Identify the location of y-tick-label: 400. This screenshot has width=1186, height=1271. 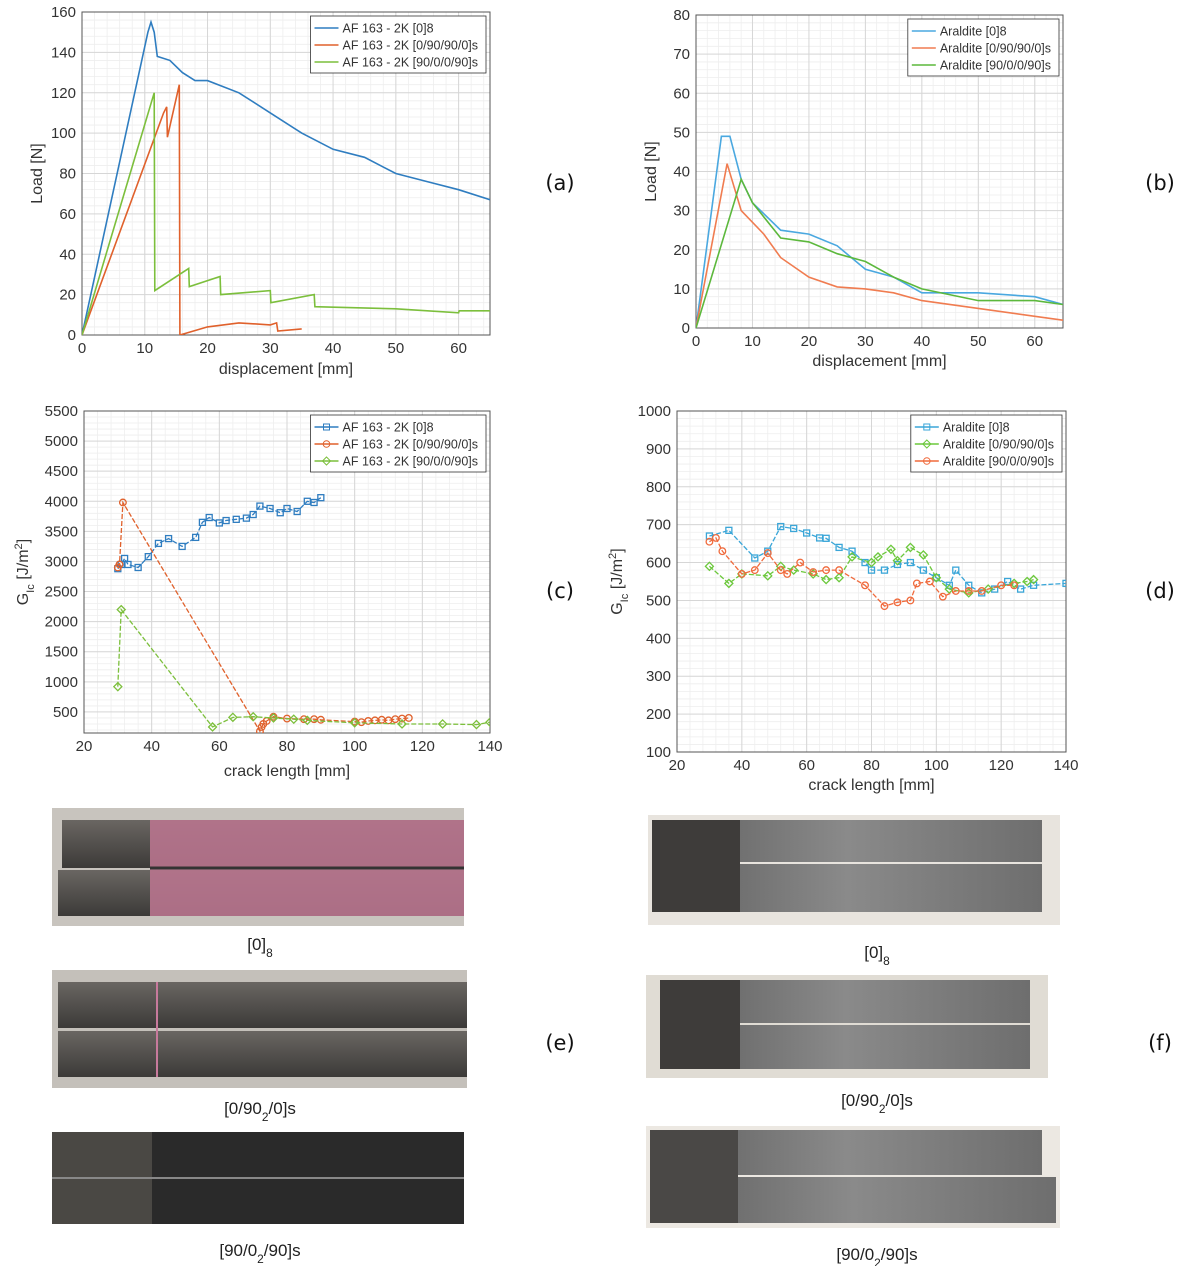
(658, 638).